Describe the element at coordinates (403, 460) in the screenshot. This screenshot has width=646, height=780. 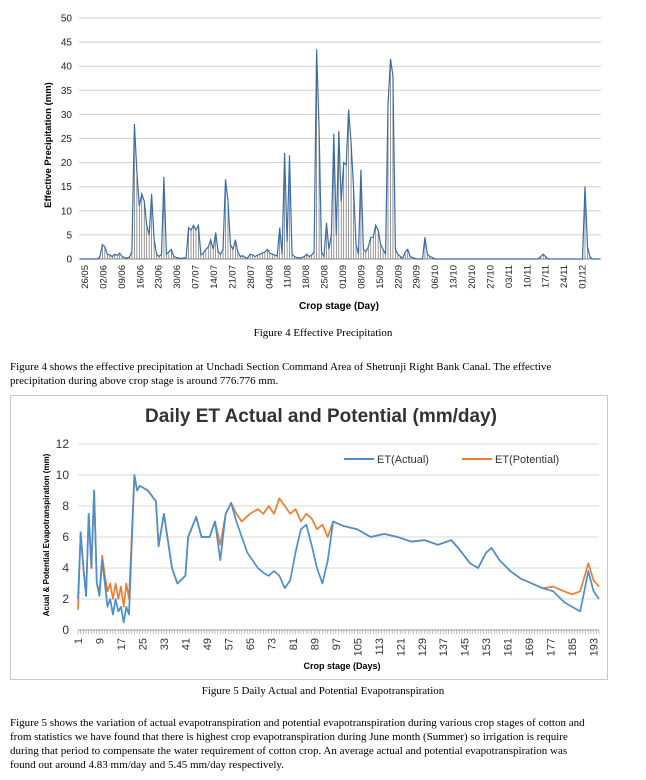
I see `legend-actual-label: ET(Actual)` at that location.